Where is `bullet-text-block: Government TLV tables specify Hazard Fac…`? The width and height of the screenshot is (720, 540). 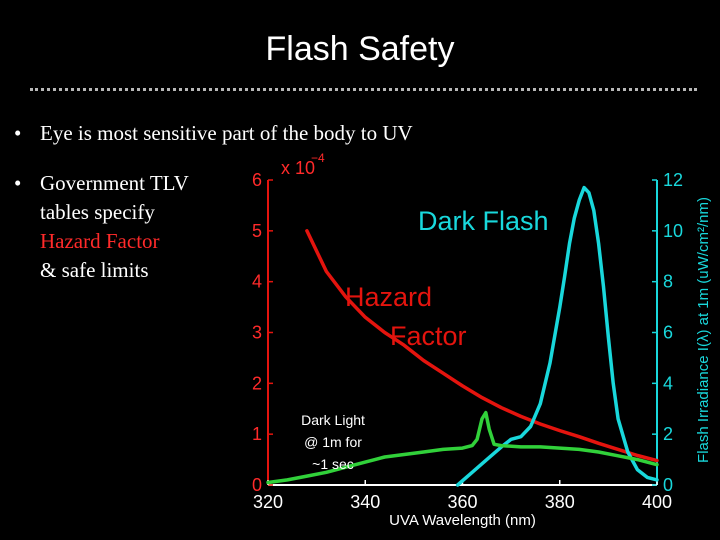
bullet-text-block: Government TLV tables specify Hazard Fac… is located at coordinates (114, 227).